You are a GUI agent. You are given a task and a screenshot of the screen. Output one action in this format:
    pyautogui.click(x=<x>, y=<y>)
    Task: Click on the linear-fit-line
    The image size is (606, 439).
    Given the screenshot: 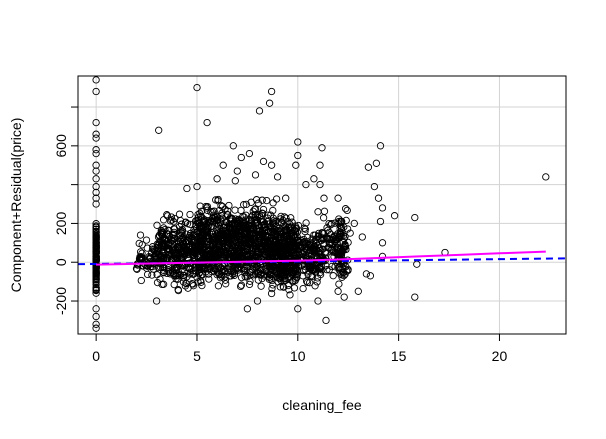 What is the action you would take?
    pyautogui.click(x=322, y=261)
    